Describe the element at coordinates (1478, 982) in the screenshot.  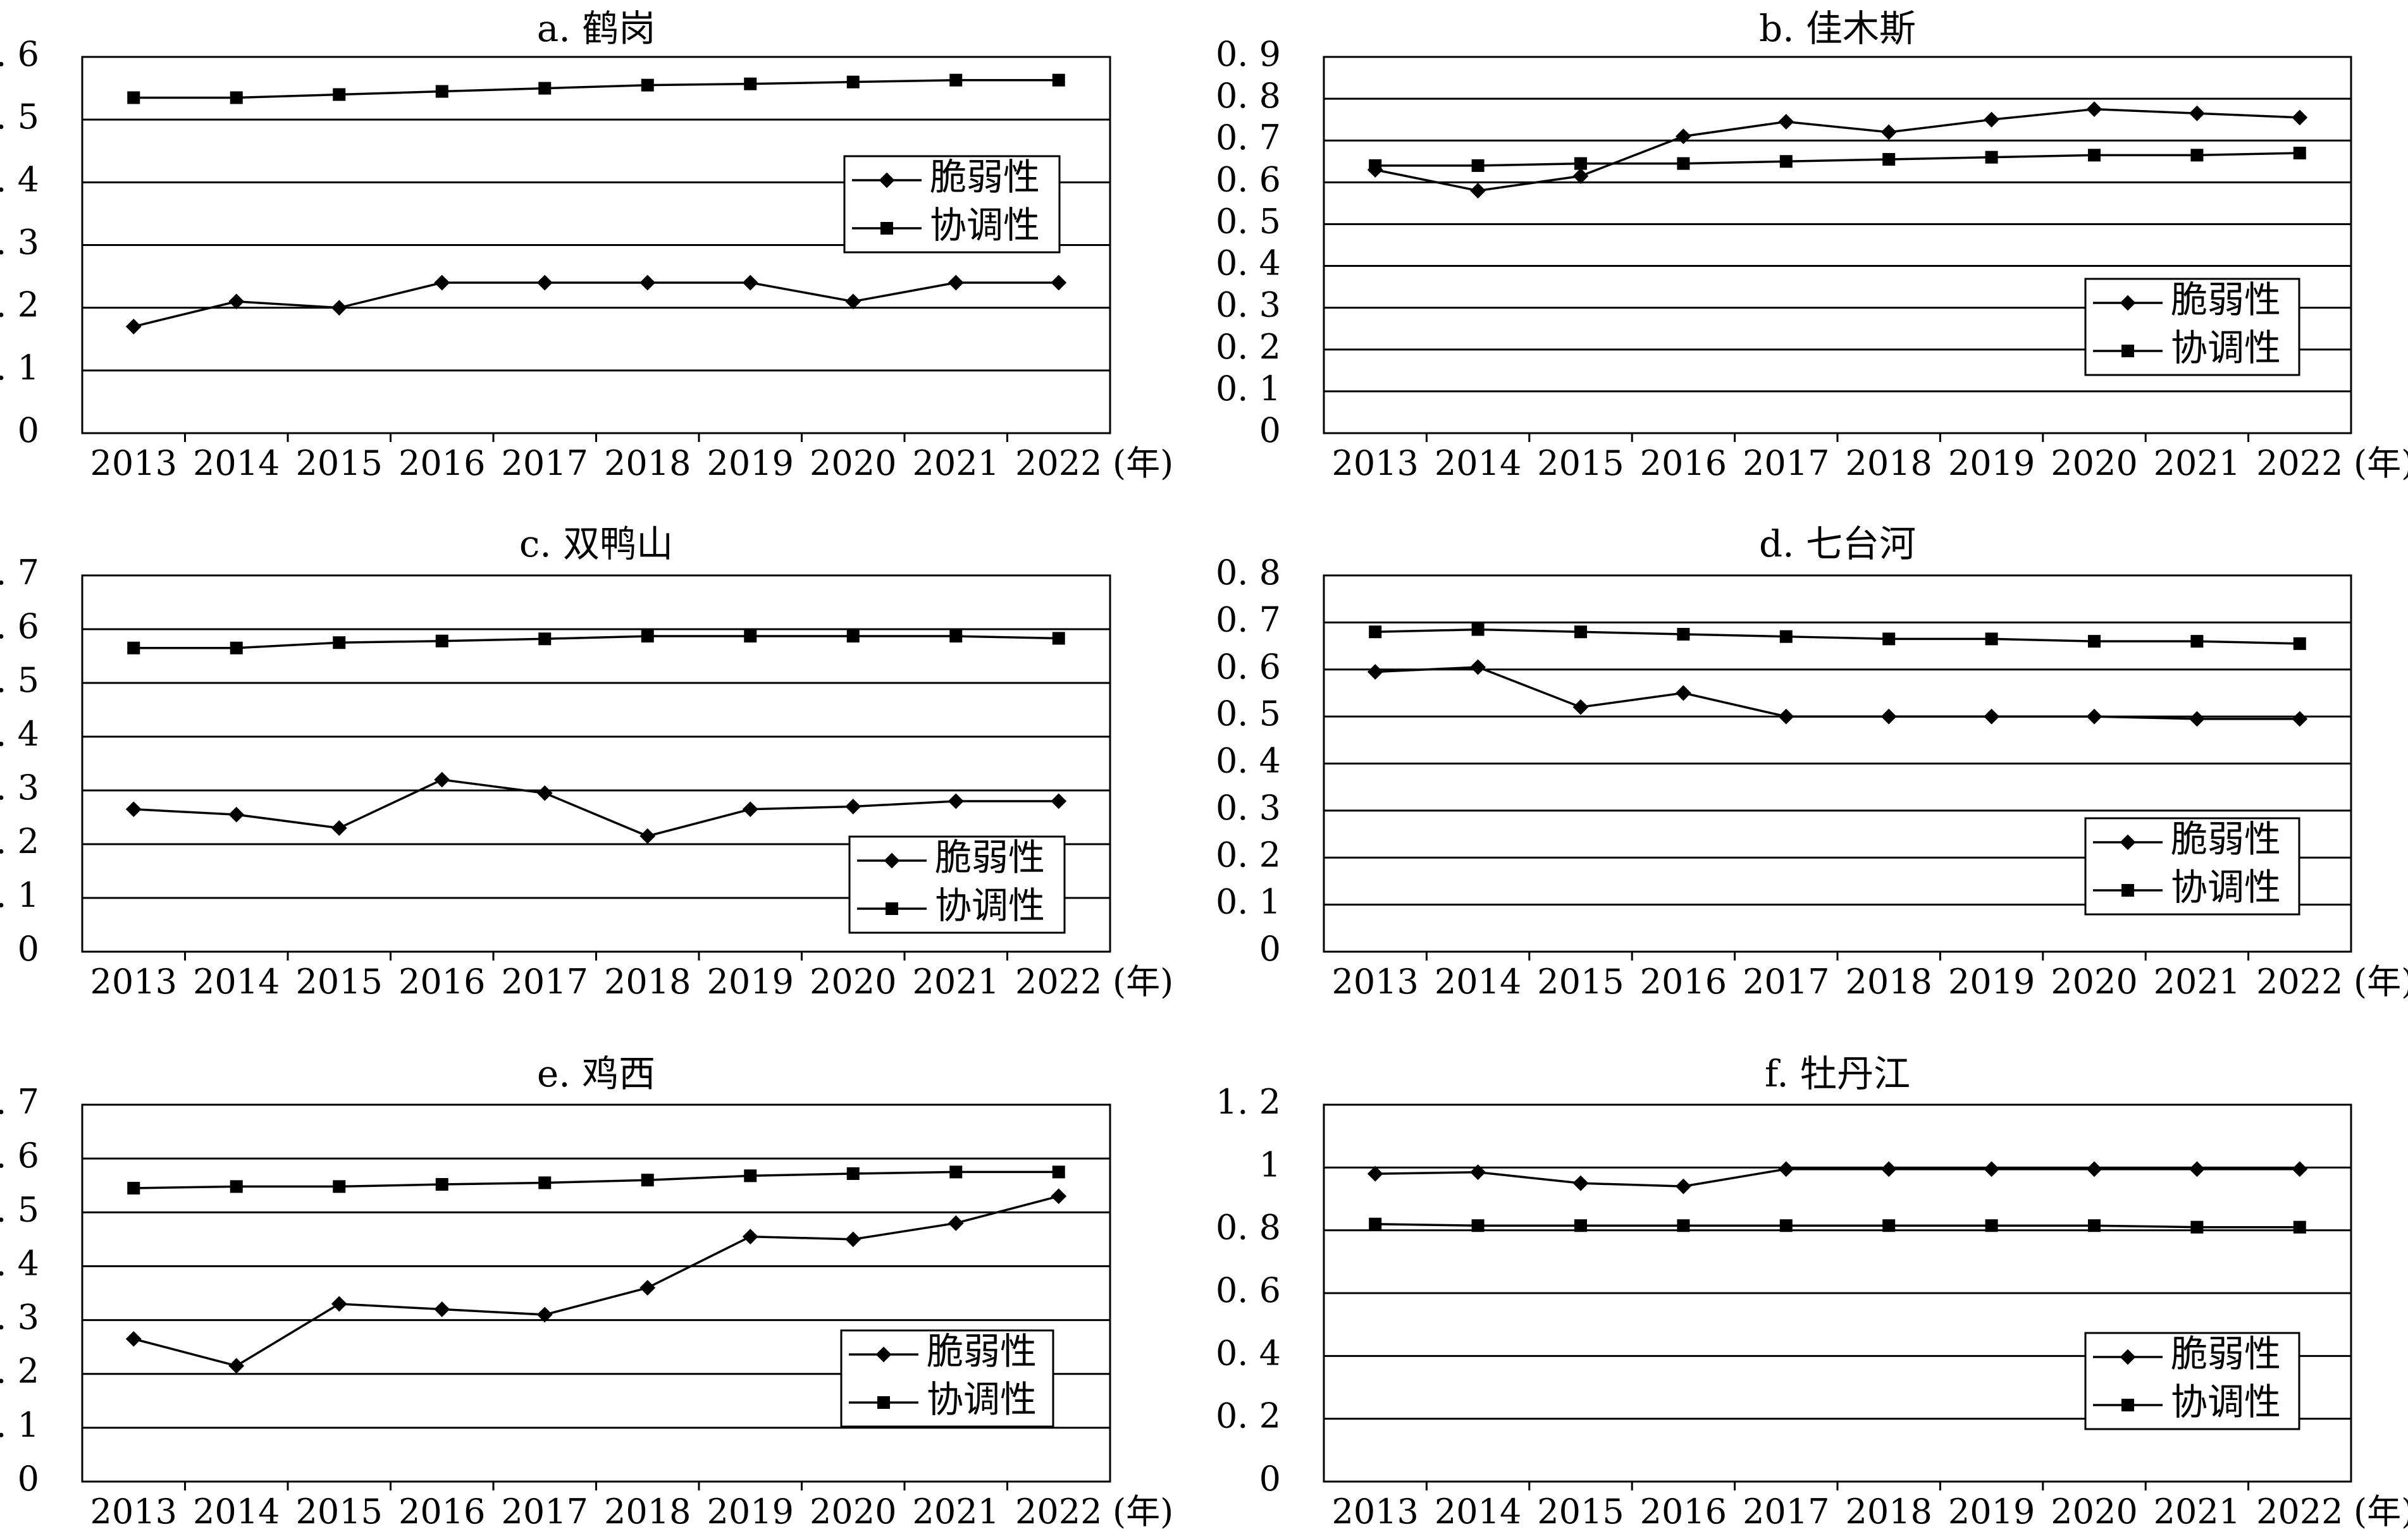
I see `x-tick-label: 2014` at that location.